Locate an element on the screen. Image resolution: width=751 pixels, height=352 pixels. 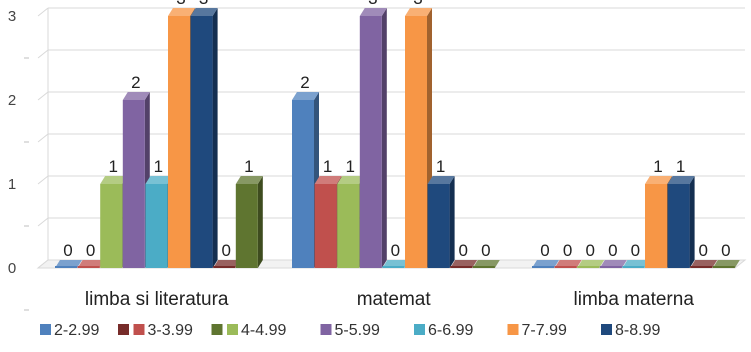
y-tick-label: 3 is located at coordinates (12, 16).